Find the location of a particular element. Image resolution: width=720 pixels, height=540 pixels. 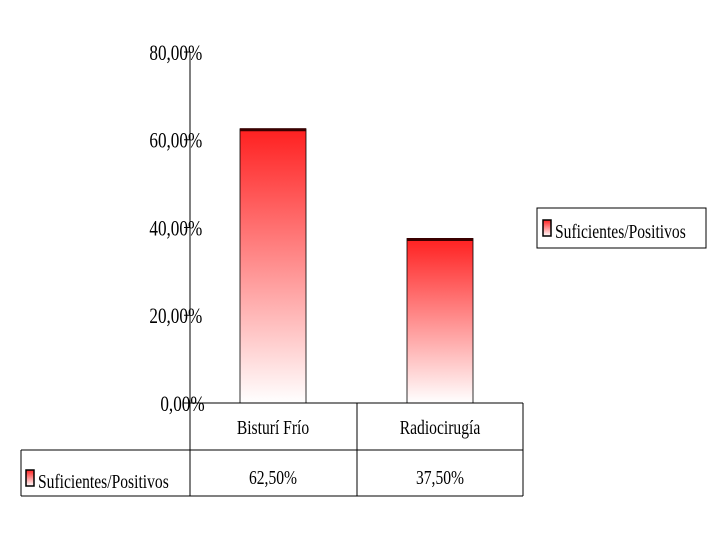

y-tick-label: 0,00% is located at coordinates (182, 404).